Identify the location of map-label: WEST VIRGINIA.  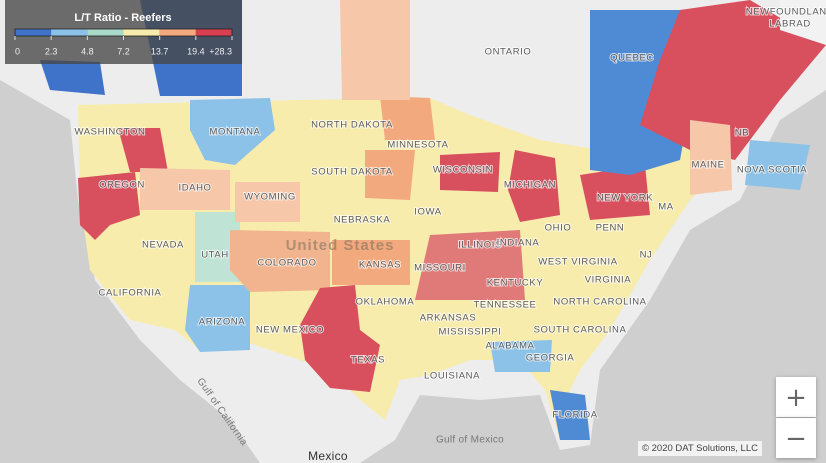
(577, 262).